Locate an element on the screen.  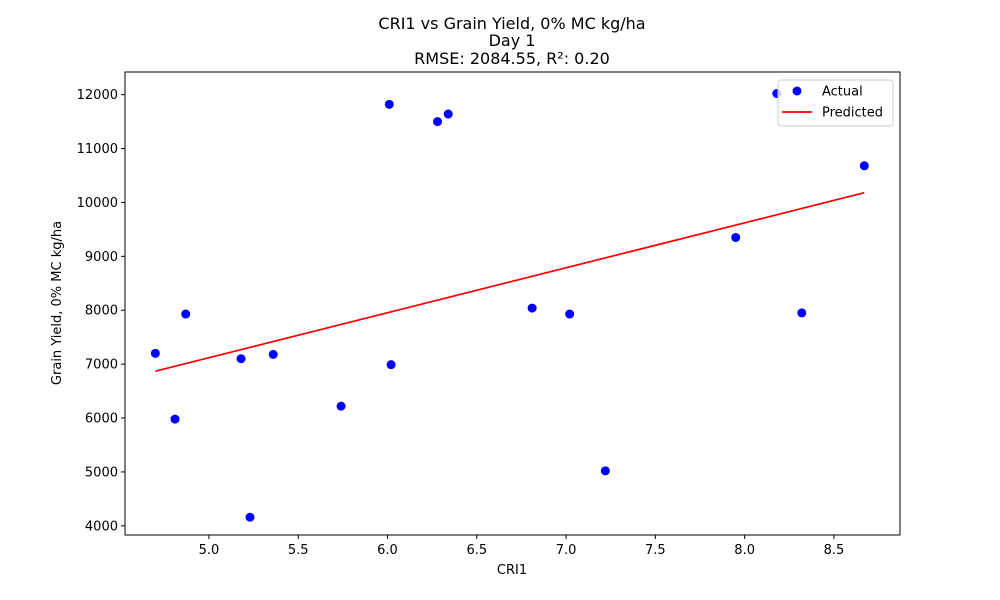
x-tick-label: 5.5 is located at coordinates (298, 550).